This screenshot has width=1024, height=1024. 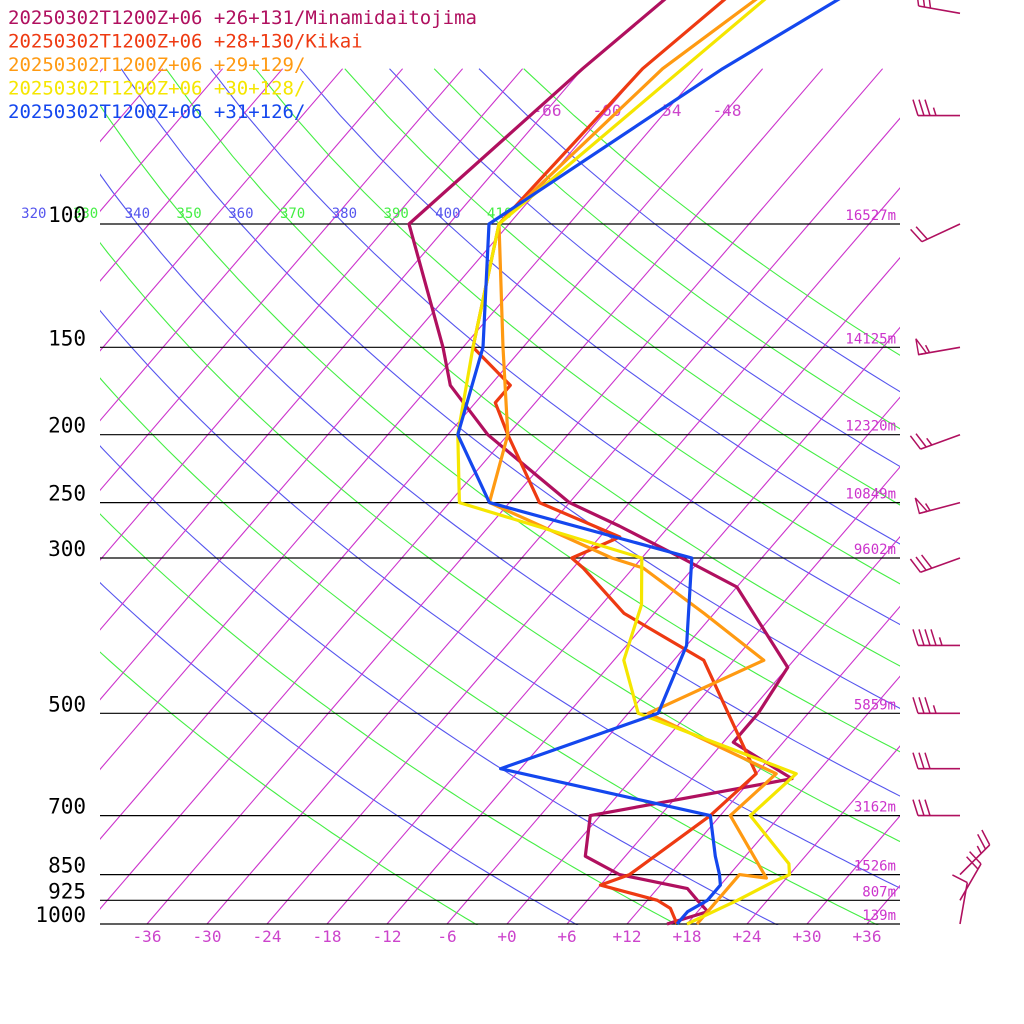 What do you see at coordinates (67, 807) in the screenshot?
I see `pressure-label: 700` at bounding box center [67, 807].